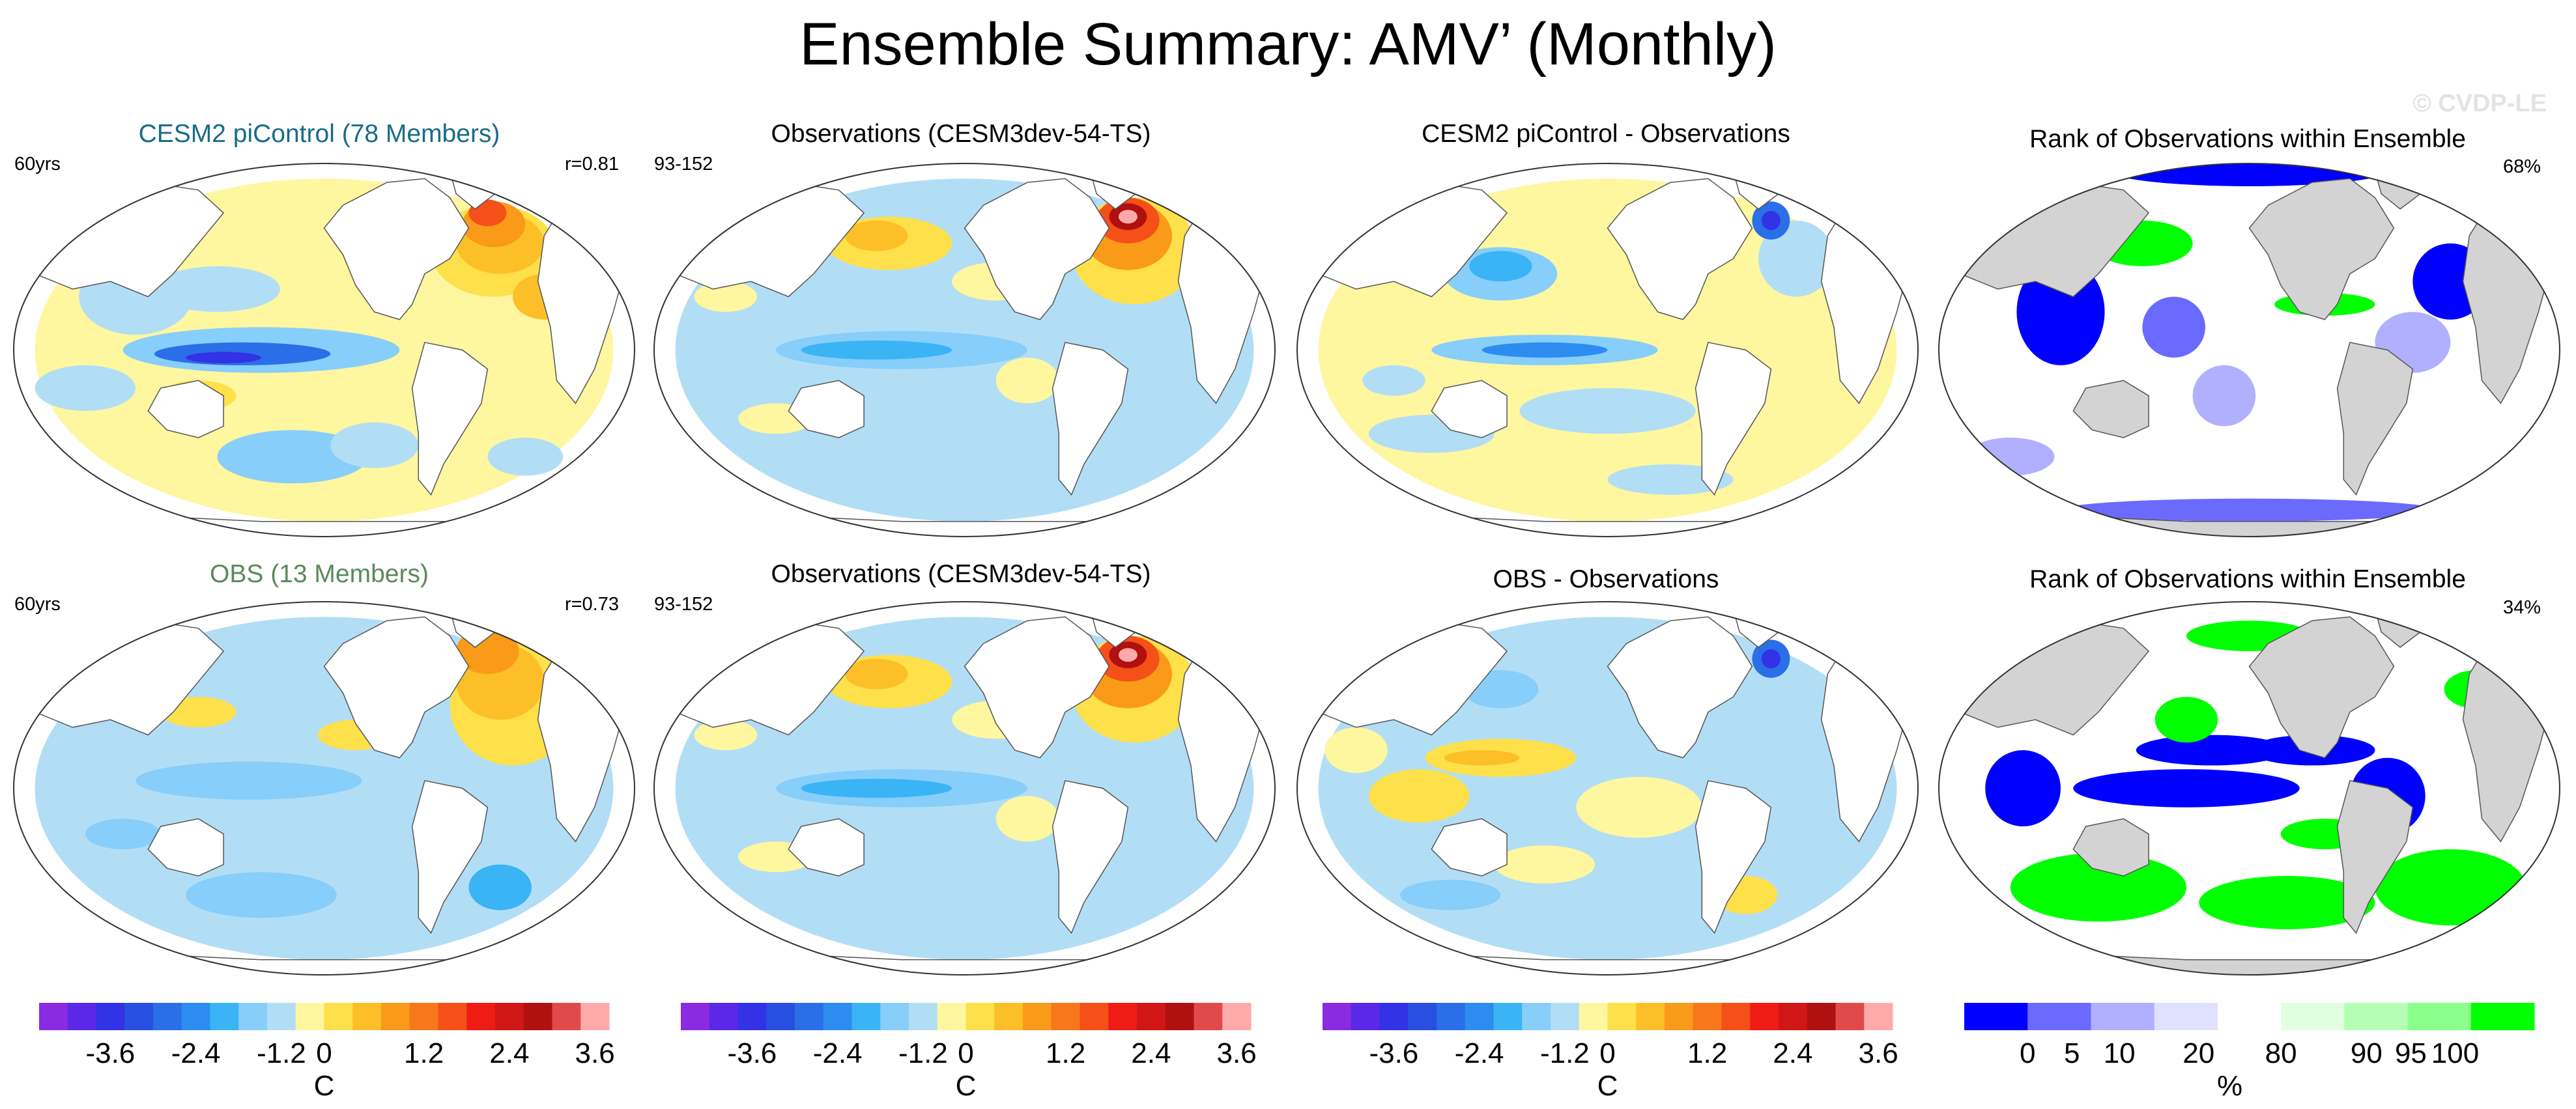 The height and width of the screenshot is (1109, 2576). What do you see at coordinates (1610, 1053) in the screenshot?
I see `colorbar: -3.6 -2.4 -1.2 0 1.2 2.4 3.6 C` at bounding box center [1610, 1053].